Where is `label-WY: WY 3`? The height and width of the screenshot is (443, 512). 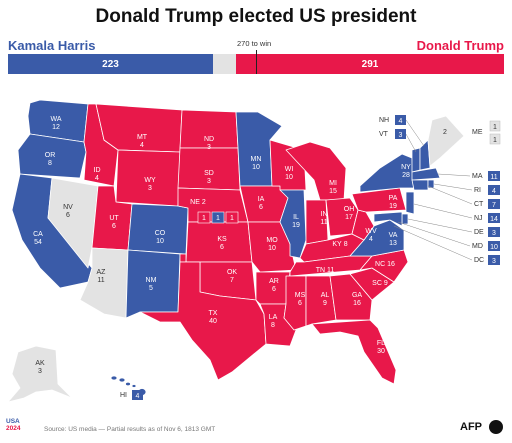
label-WY: WY 3 is located at coordinates (150, 184).